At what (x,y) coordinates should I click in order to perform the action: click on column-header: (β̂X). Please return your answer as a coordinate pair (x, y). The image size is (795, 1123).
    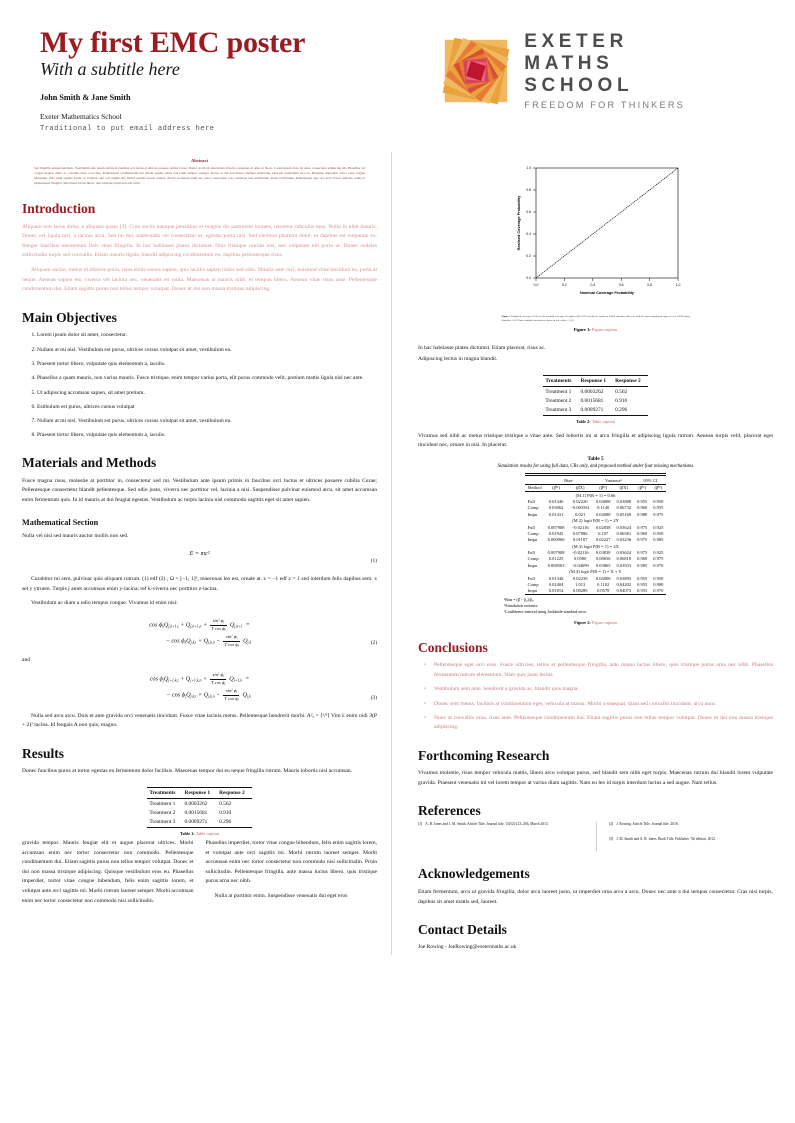
    Looking at the image, I should click on (580, 488).